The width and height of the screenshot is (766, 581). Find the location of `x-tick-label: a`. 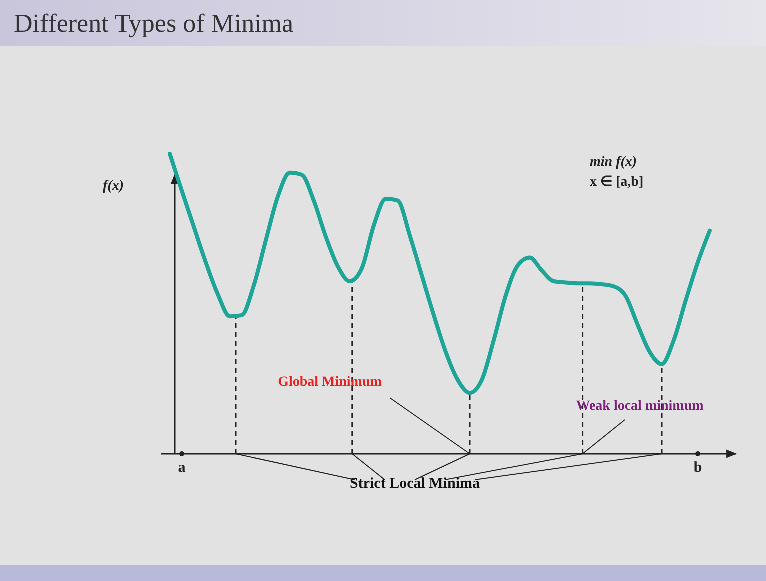

x-tick-label: a is located at coordinates (182, 468).